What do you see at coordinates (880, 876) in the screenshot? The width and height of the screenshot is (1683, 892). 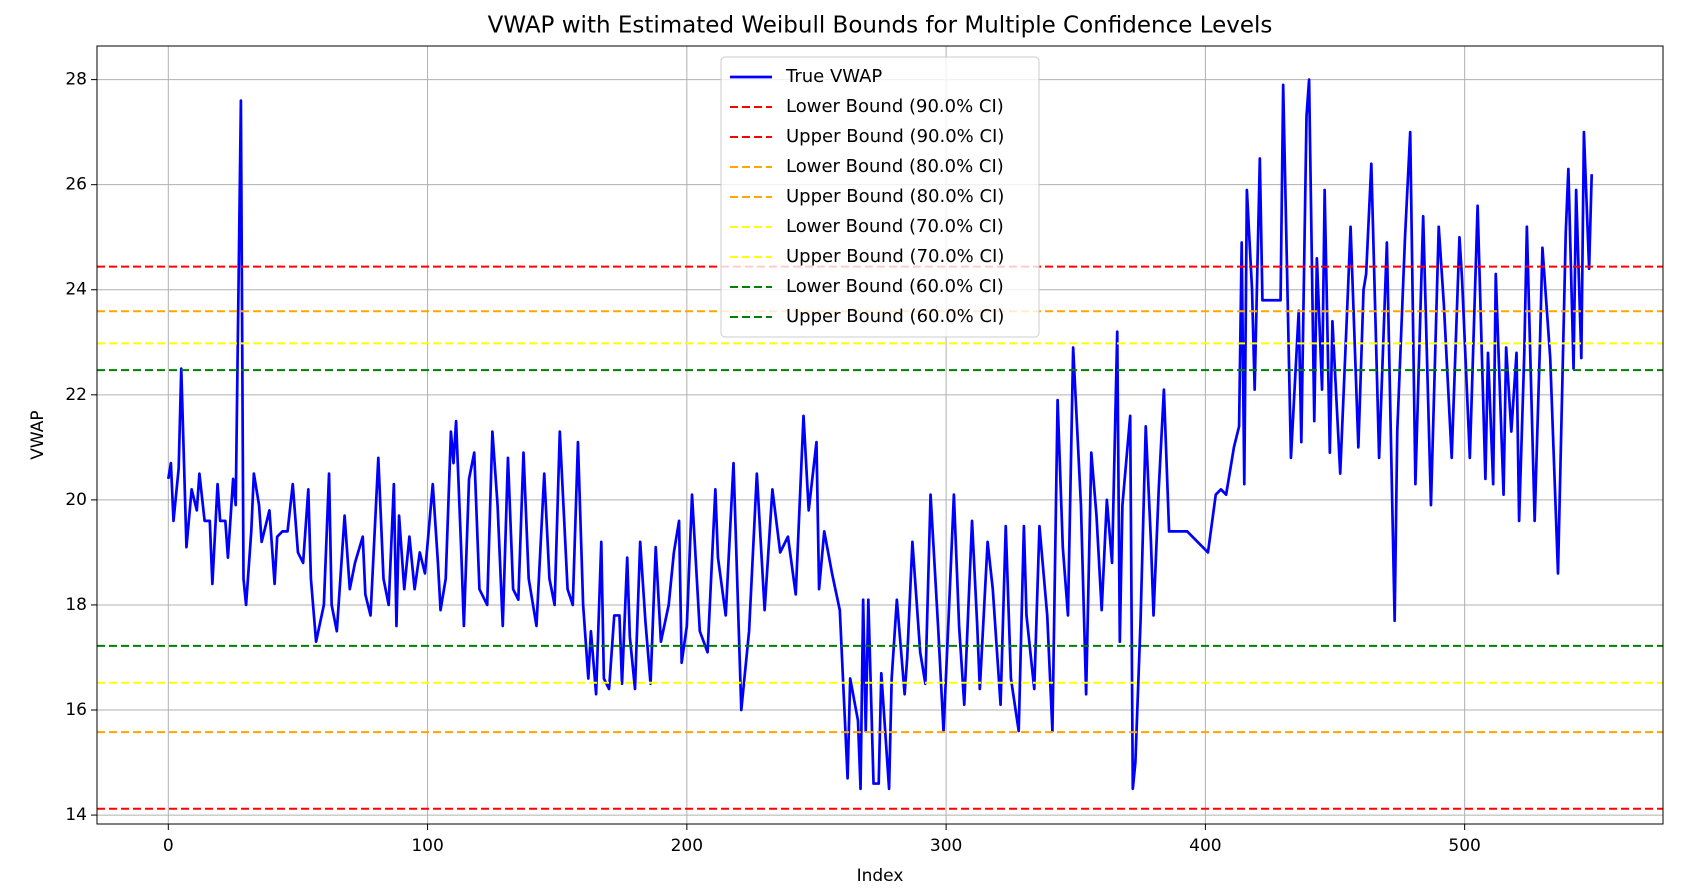 I see `x-axis-label: Index` at bounding box center [880, 876].